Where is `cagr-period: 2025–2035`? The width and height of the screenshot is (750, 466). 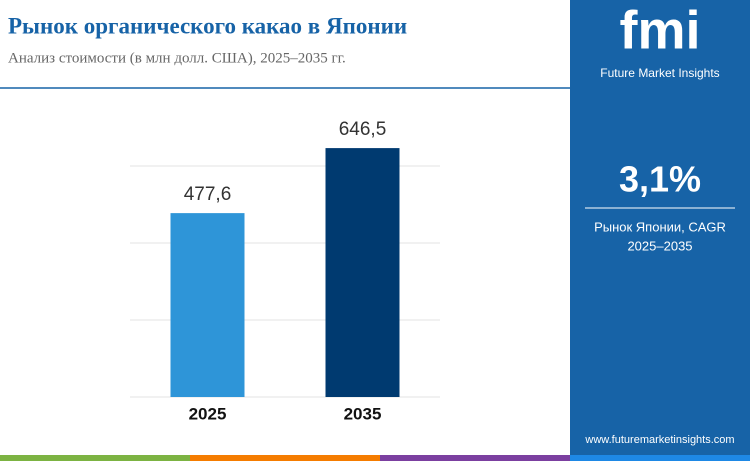
cagr-period: 2025–2035 is located at coordinates (659, 245).